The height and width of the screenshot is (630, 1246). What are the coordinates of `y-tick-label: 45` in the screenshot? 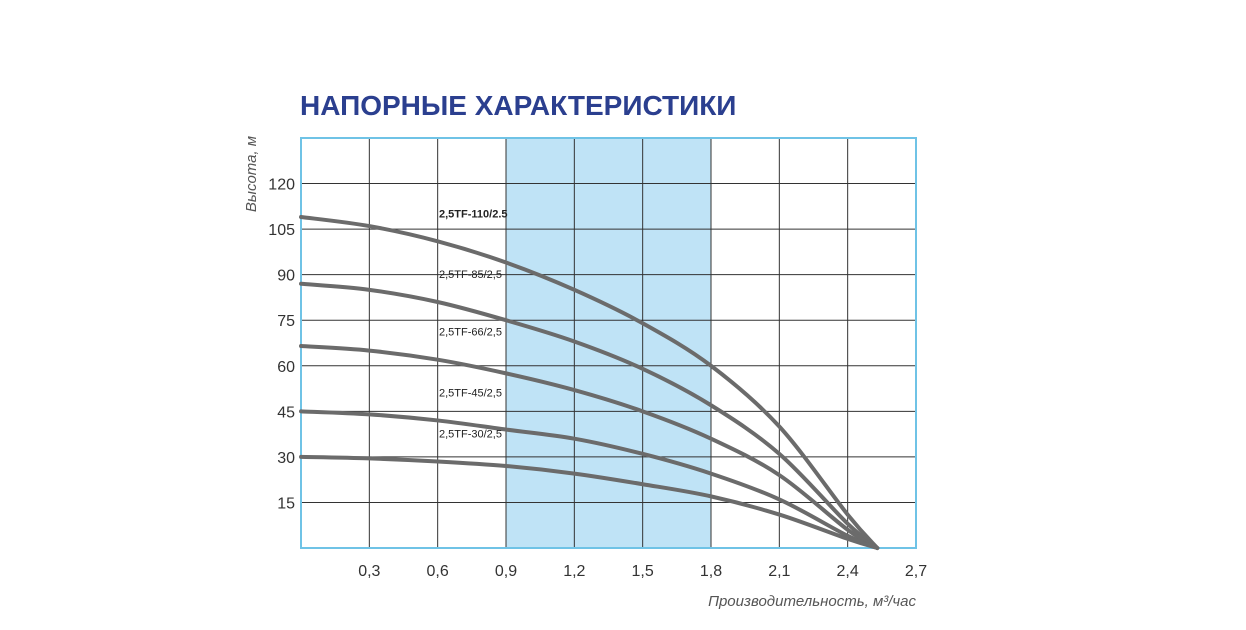 It's located at (286, 412).